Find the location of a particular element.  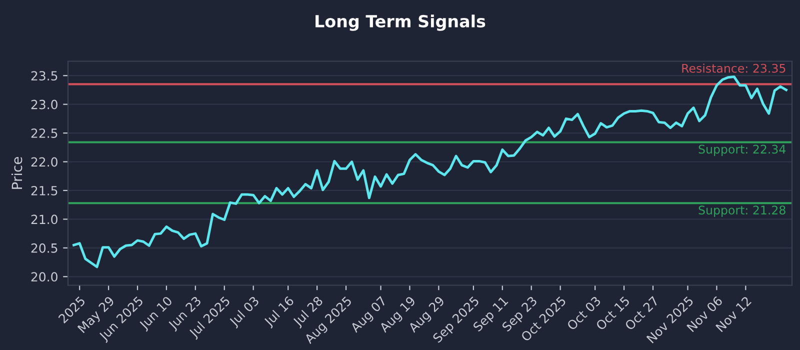

ref-line-label: Support: 22.34 is located at coordinates (742, 150).